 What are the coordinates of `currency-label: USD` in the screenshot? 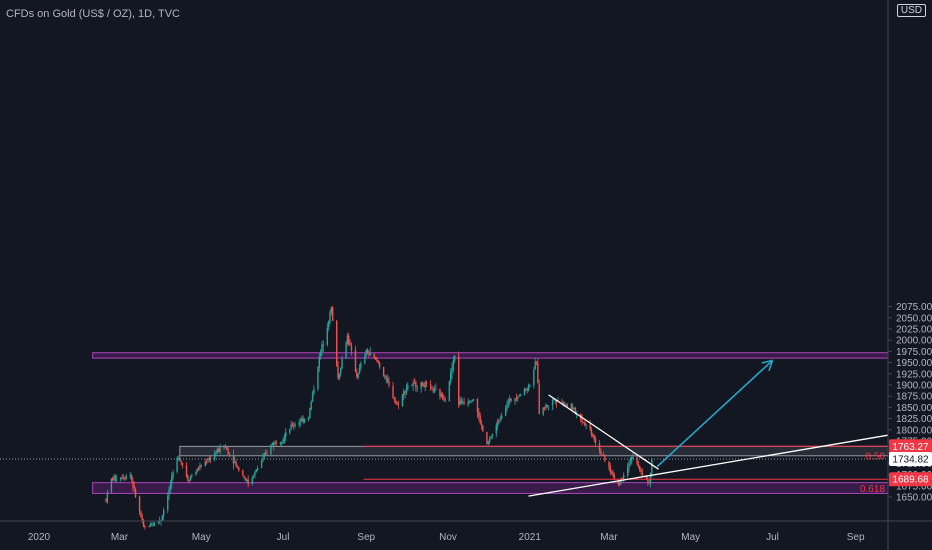 It's located at (911, 10).